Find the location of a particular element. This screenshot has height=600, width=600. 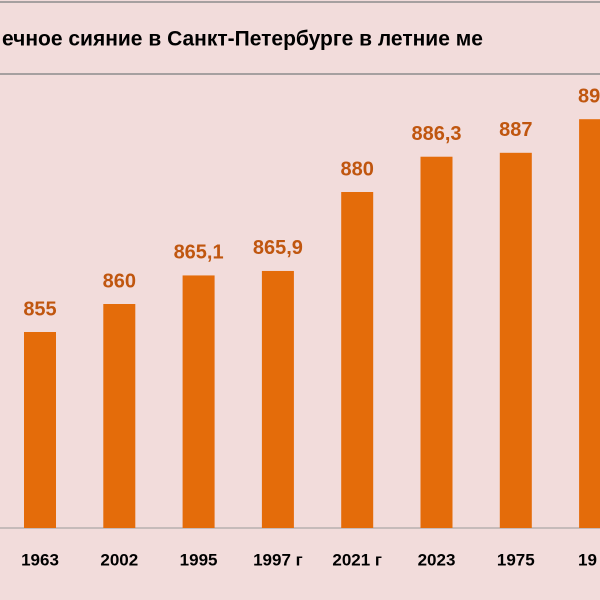

value-label: 89 is located at coordinates (589, 96).